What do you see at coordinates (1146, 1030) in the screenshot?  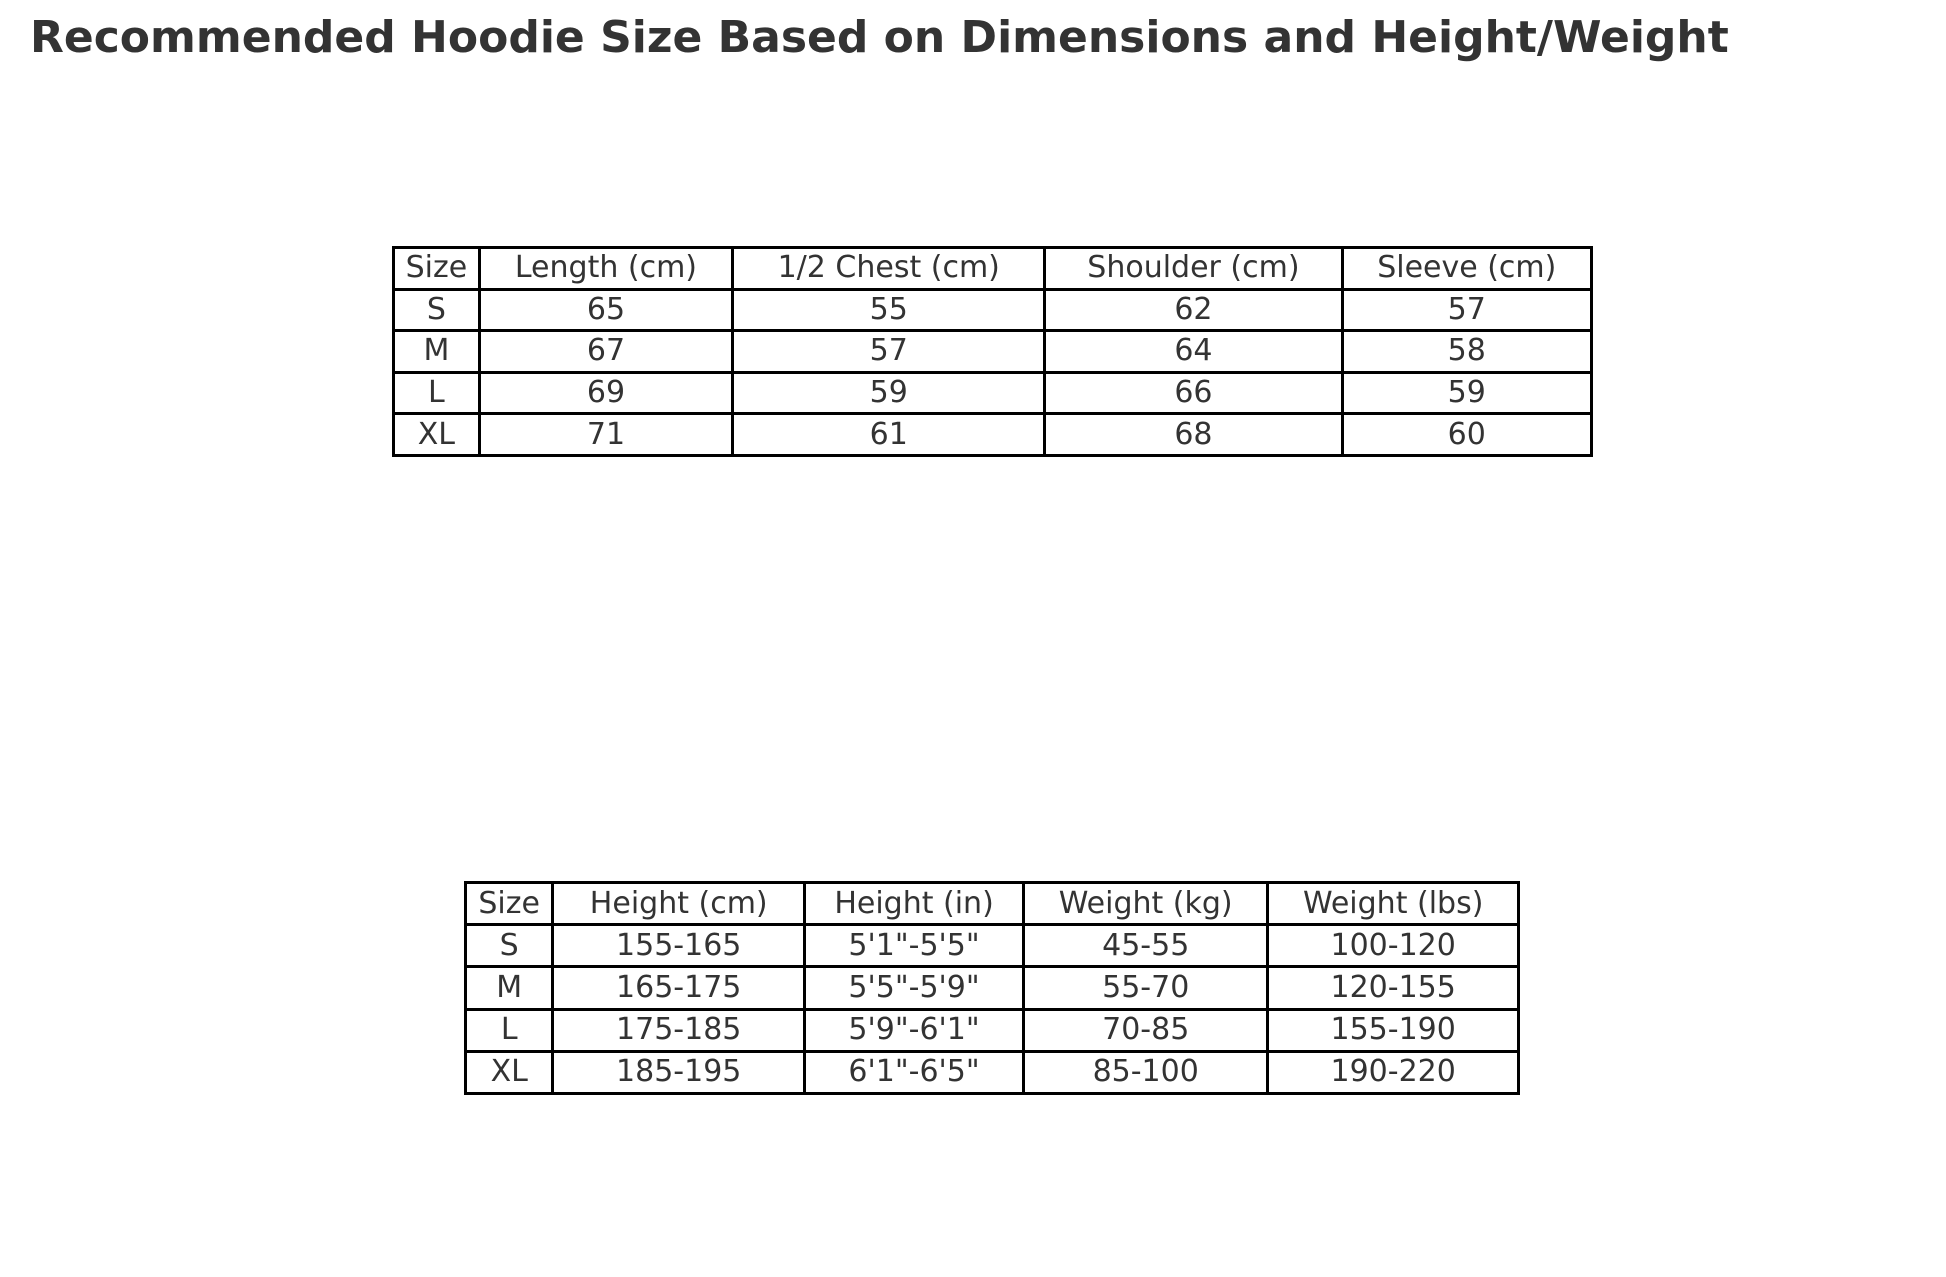 I see `table-cell: 70-85` at bounding box center [1146, 1030].